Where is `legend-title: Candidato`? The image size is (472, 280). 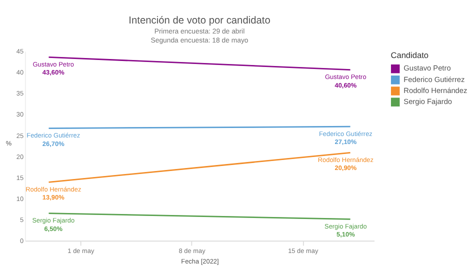 legend-title: Candidato is located at coordinates (409, 55).